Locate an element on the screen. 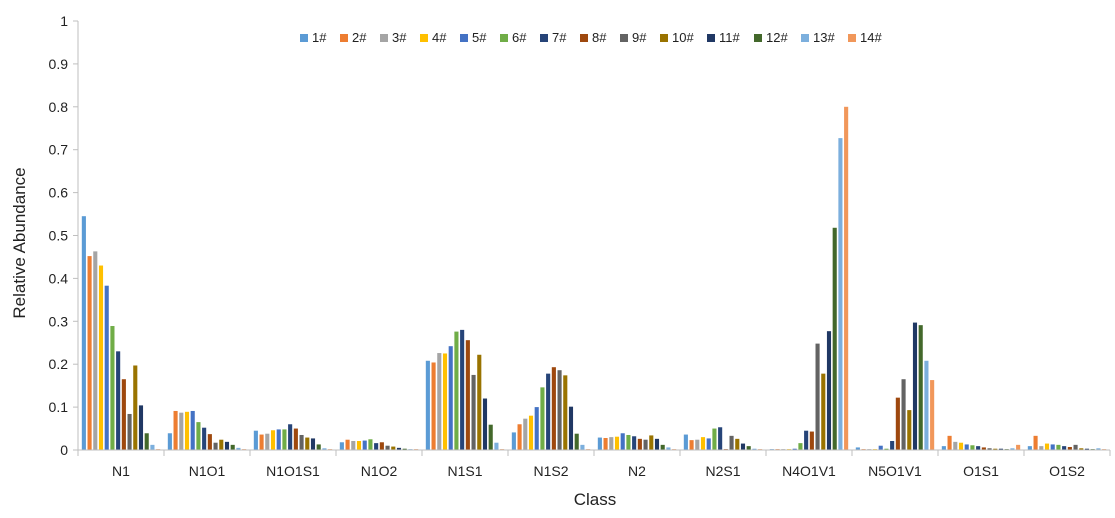 This screenshot has height=518, width=1115. y-axis: 0 0.1 0.2 0.3 0.4 0.5 0.6 0.7 0.8 0.9 1 is located at coordinates (64, 235).